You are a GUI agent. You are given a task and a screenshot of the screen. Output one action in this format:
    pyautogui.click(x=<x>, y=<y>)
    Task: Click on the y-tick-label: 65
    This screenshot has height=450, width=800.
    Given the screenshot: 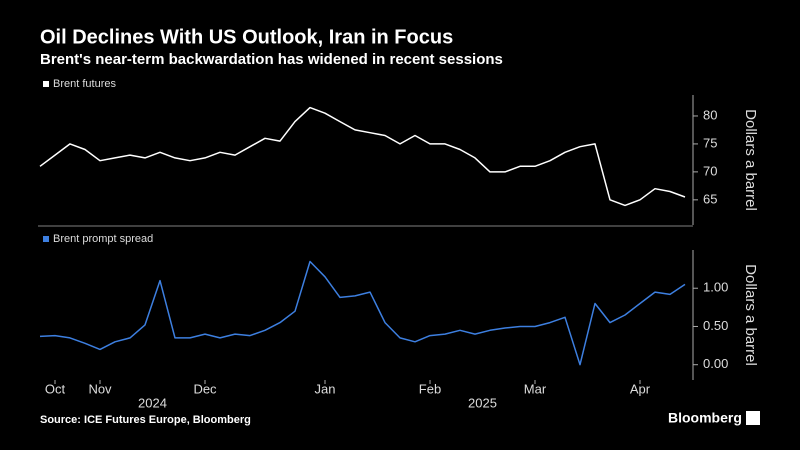 What is the action you would take?
    pyautogui.click(x=710, y=198)
    